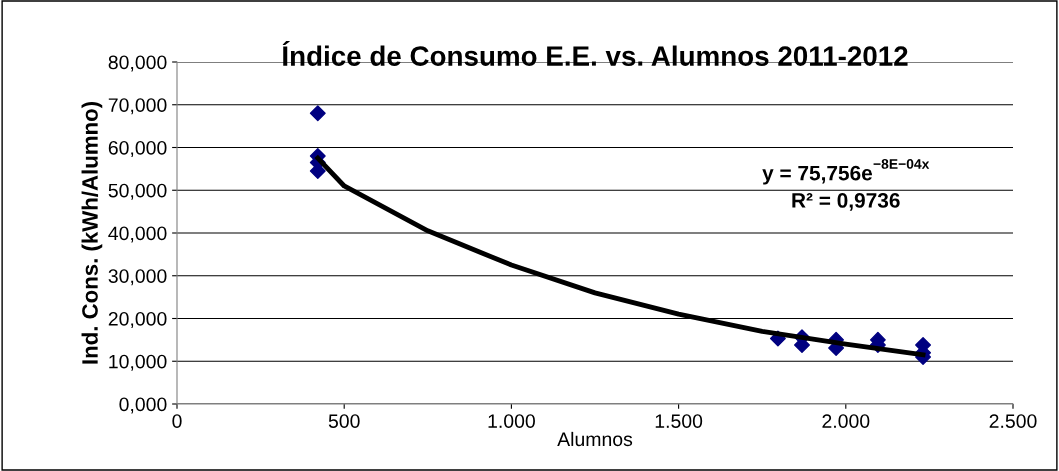 Image resolution: width=1059 pixels, height=471 pixels. I want to click on y-tick-label: 20,000, so click(137, 320).